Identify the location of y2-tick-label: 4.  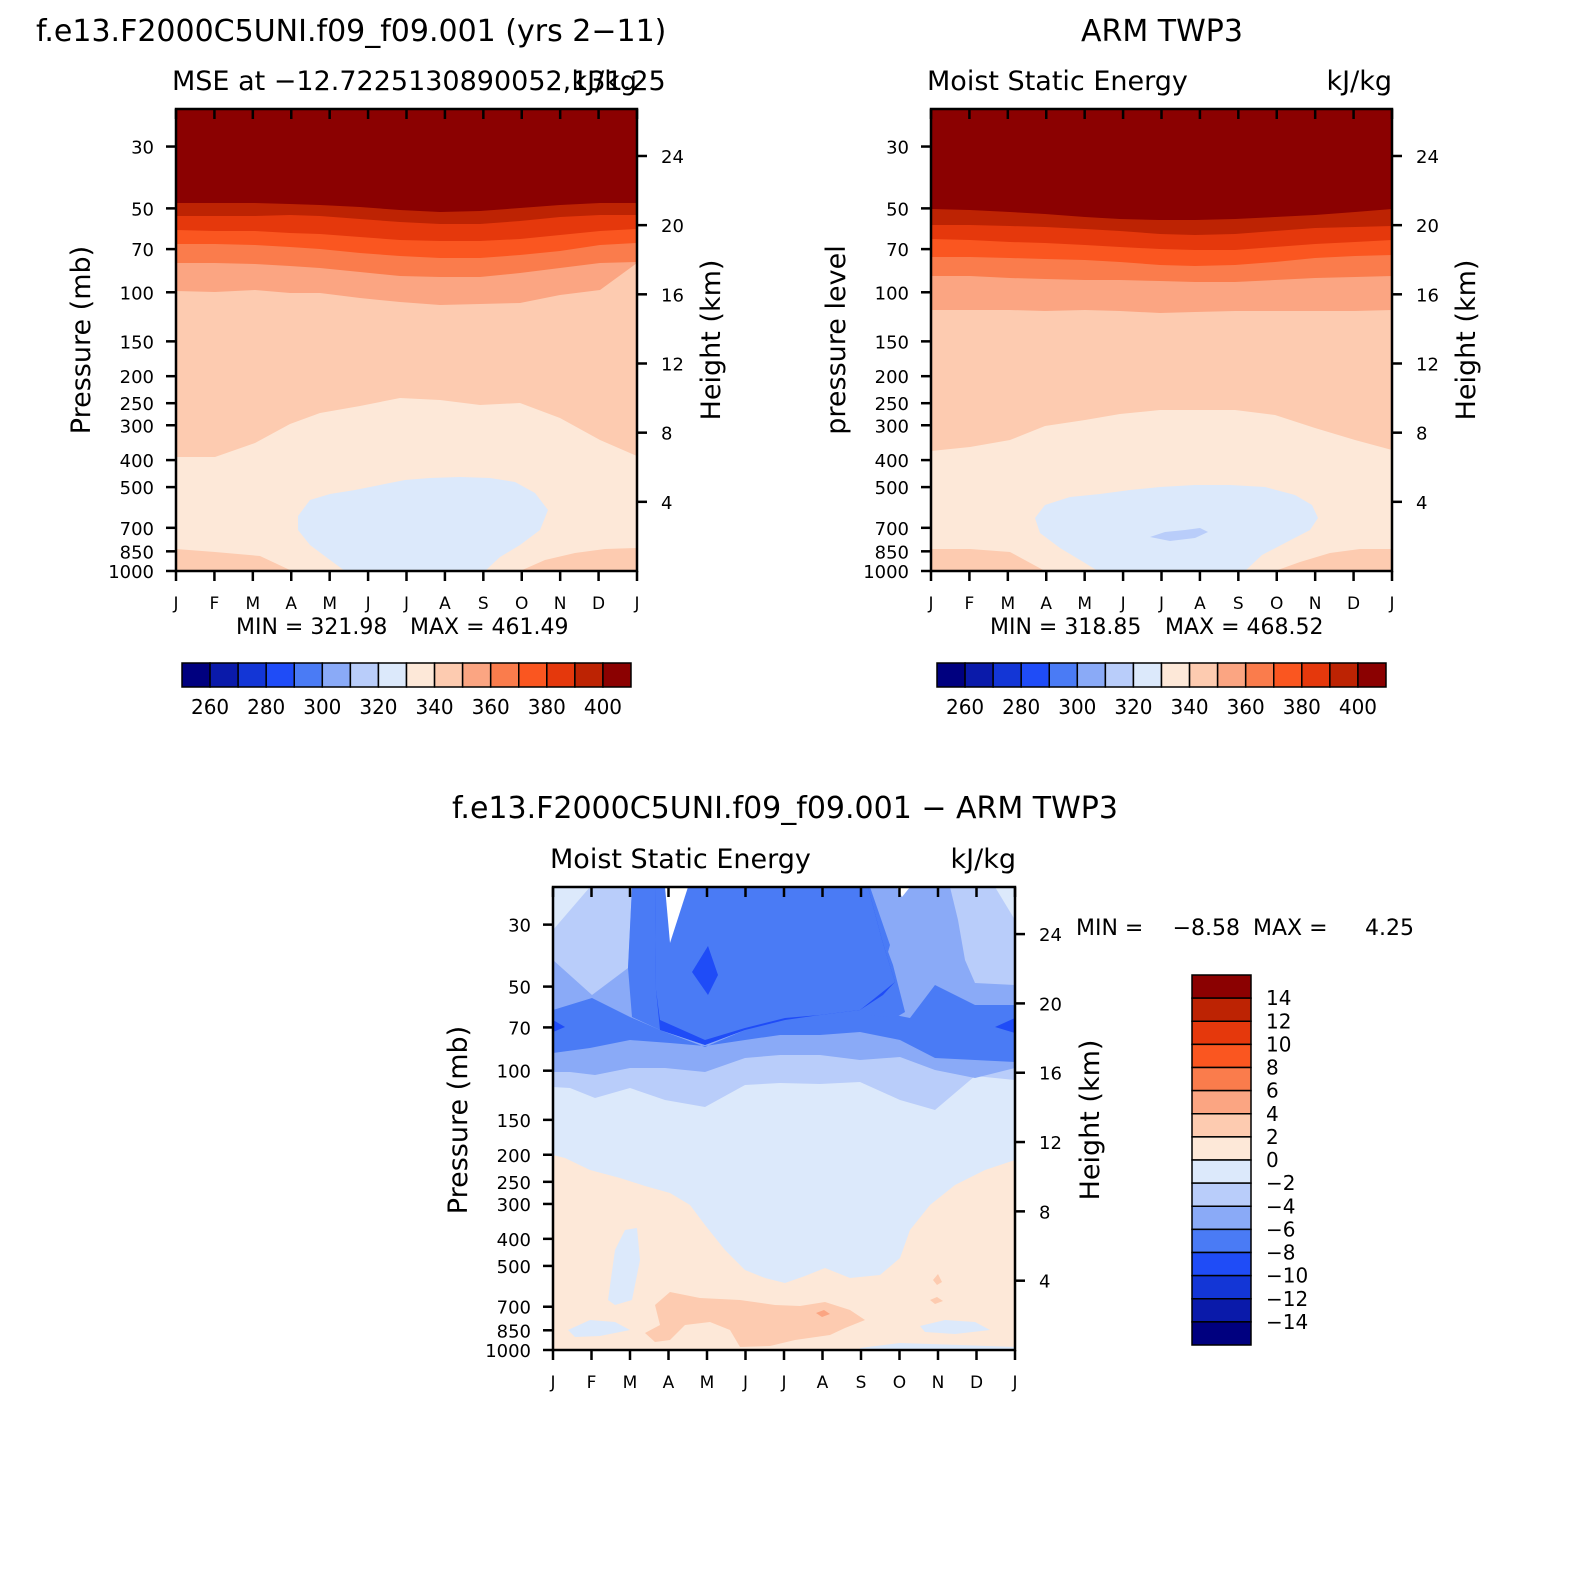
(1421, 503).